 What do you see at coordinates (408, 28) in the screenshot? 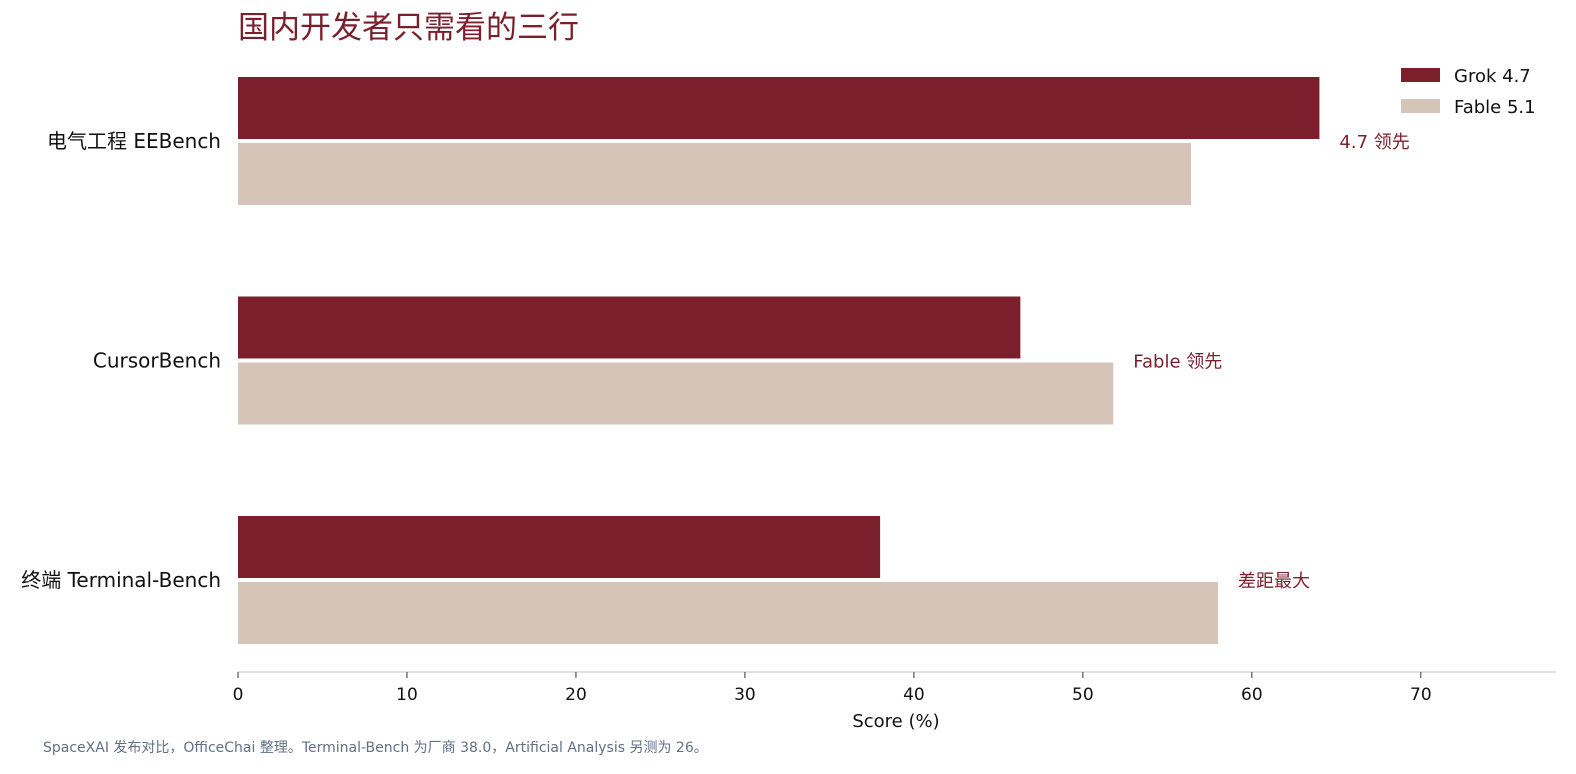
I see `chart-title: 国内开发者只需看的三行` at bounding box center [408, 28].